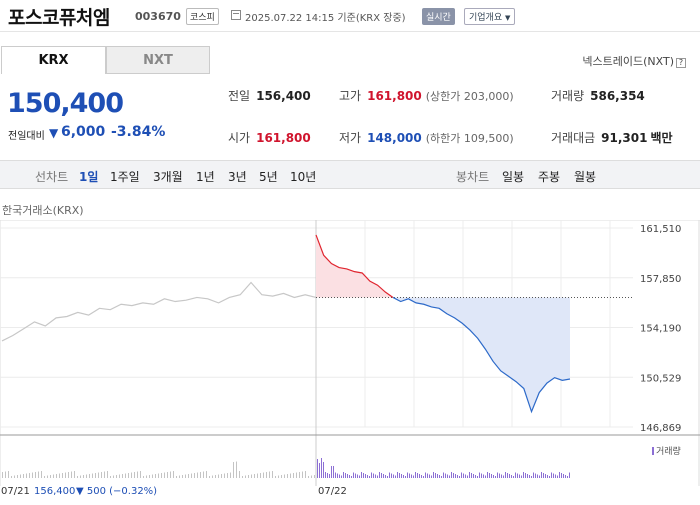  Describe the element at coordinates (585, 177) in the screenshot. I see `candle-monthly: 월봉` at that location.